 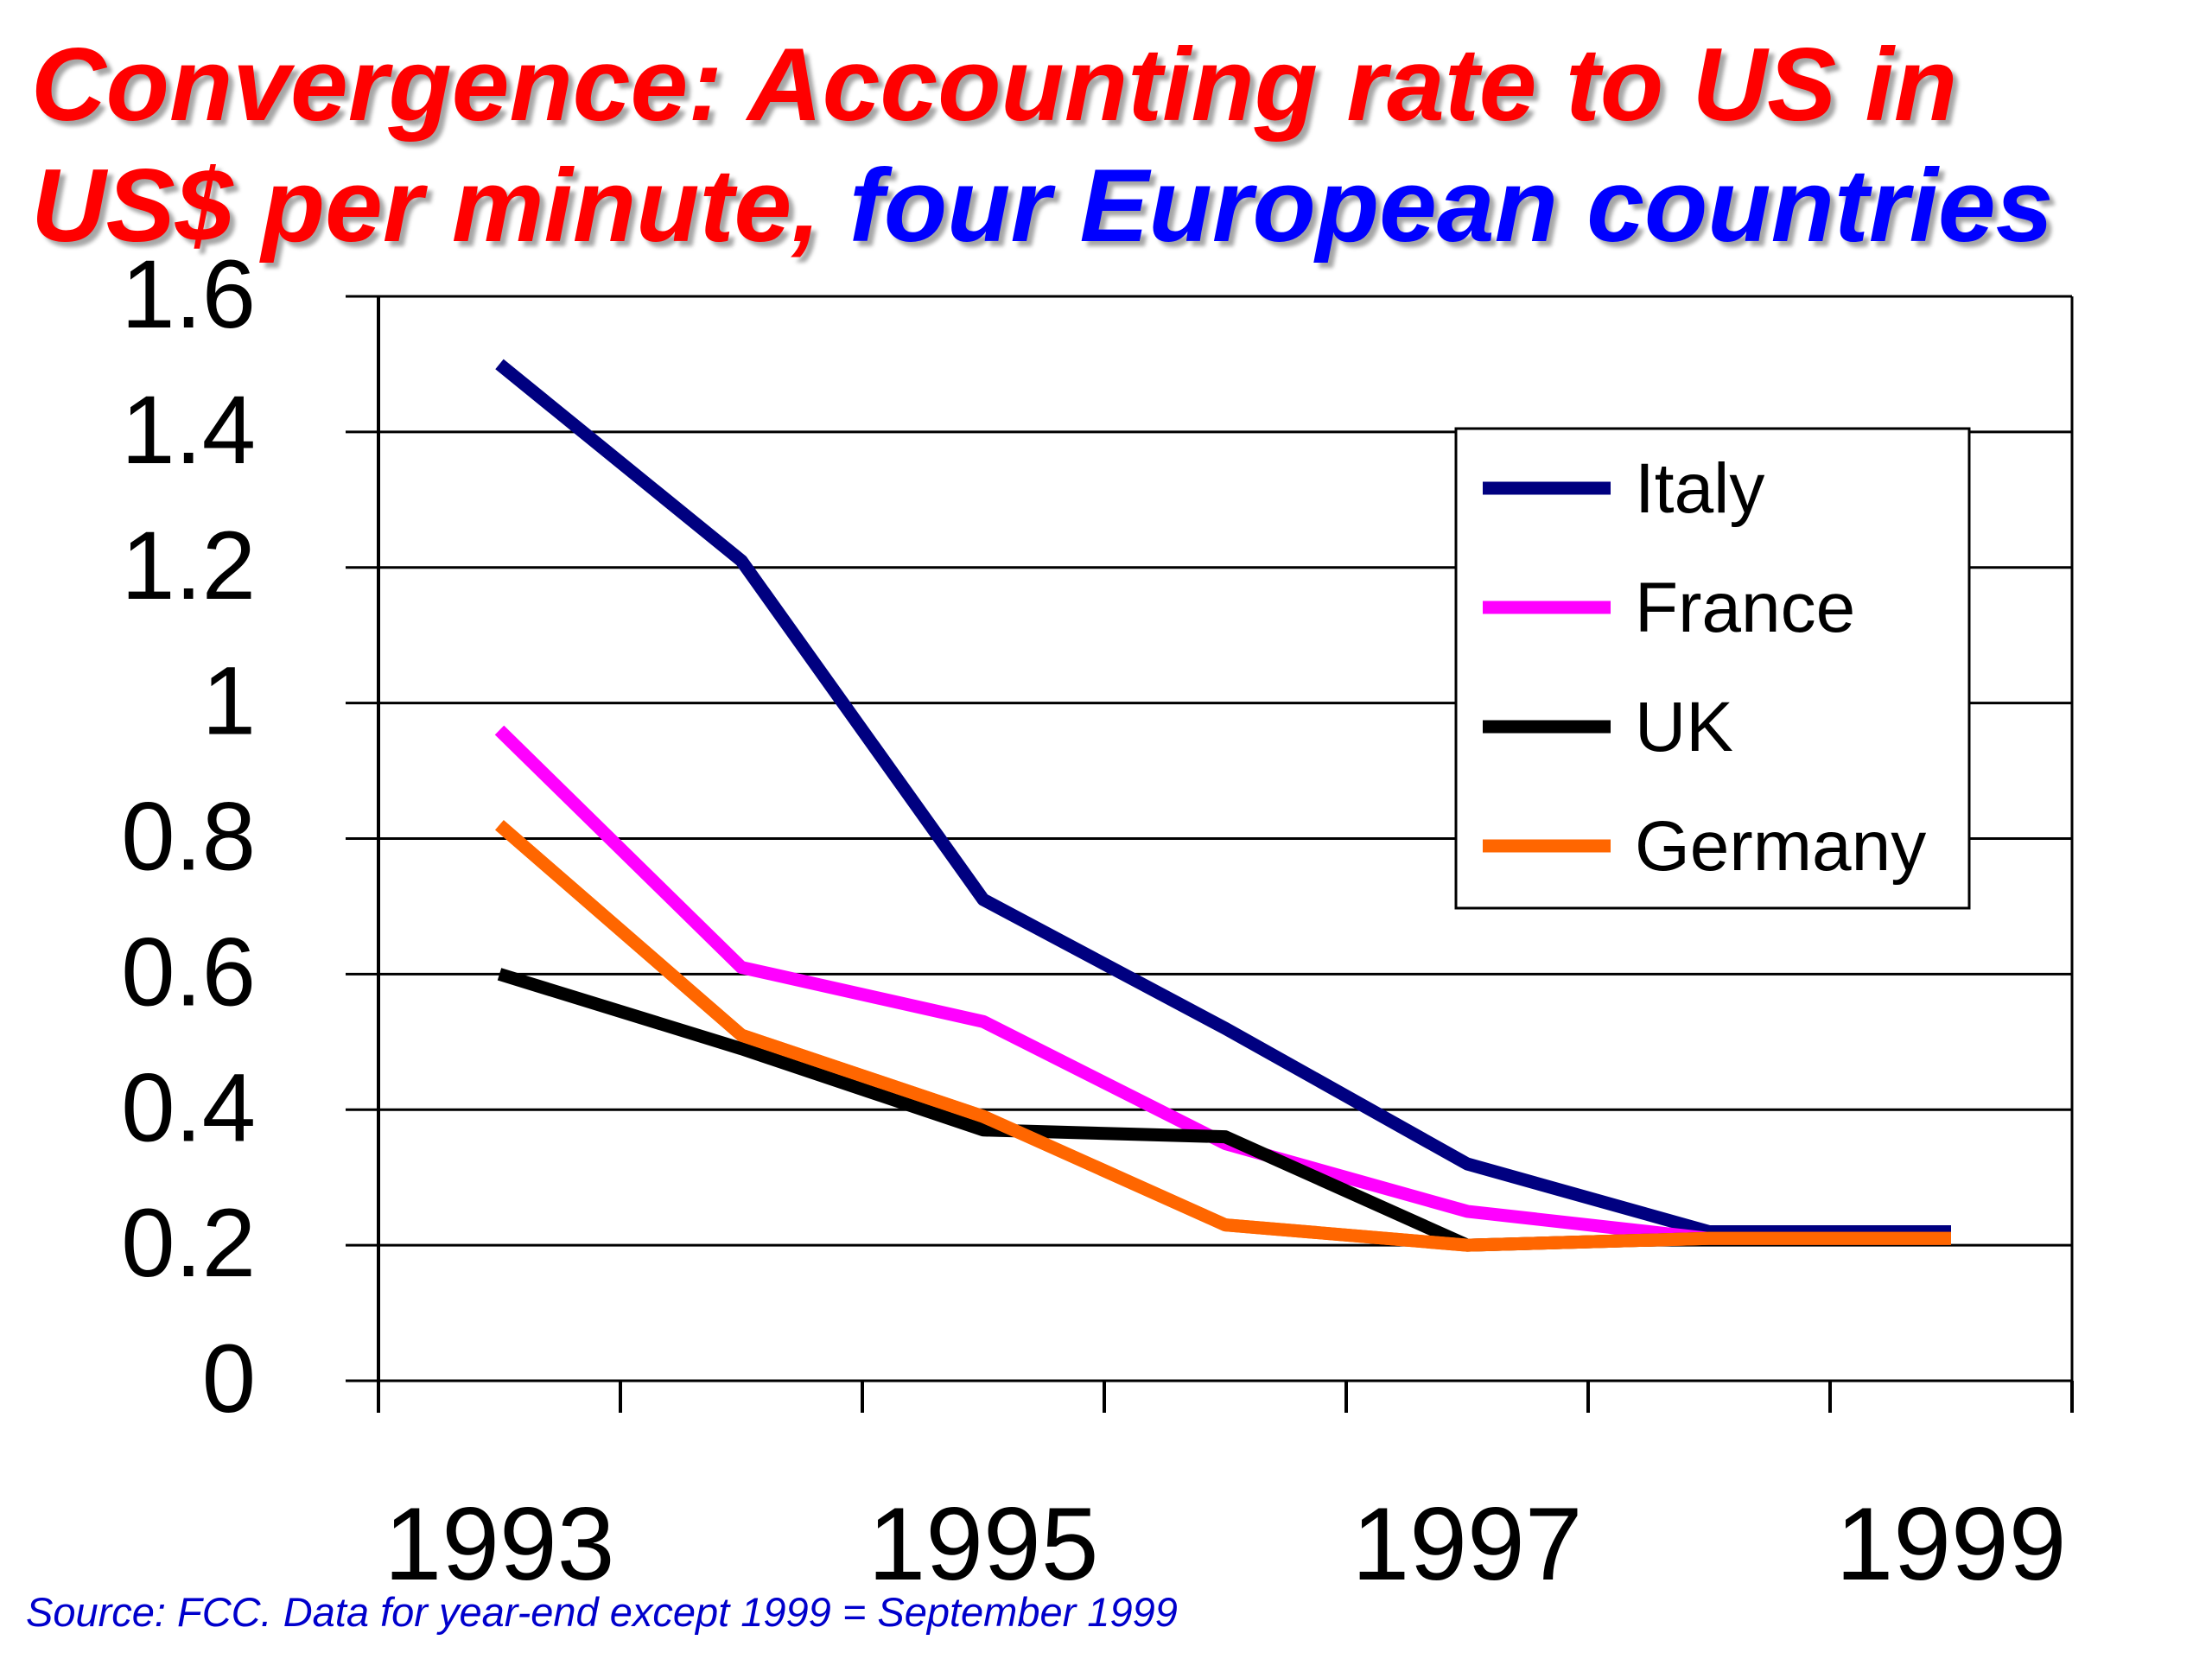 What do you see at coordinates (188, 430) in the screenshot?
I see `y-tick-label: 1.4` at bounding box center [188, 430].